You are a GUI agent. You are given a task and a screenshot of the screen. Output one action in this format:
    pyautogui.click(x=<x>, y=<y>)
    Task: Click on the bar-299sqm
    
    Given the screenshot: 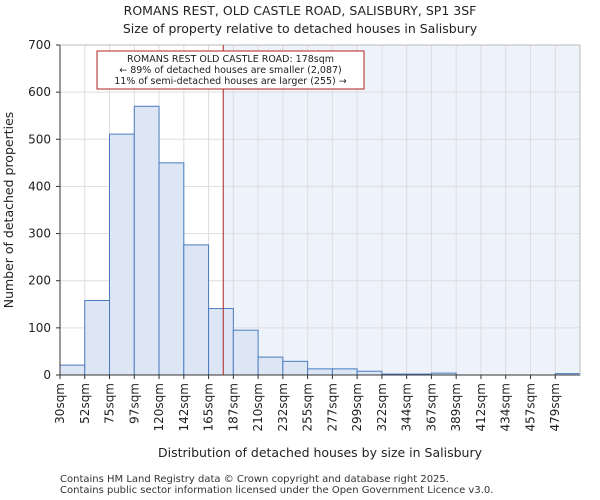 What is the action you would take?
    pyautogui.click(x=369, y=373)
    